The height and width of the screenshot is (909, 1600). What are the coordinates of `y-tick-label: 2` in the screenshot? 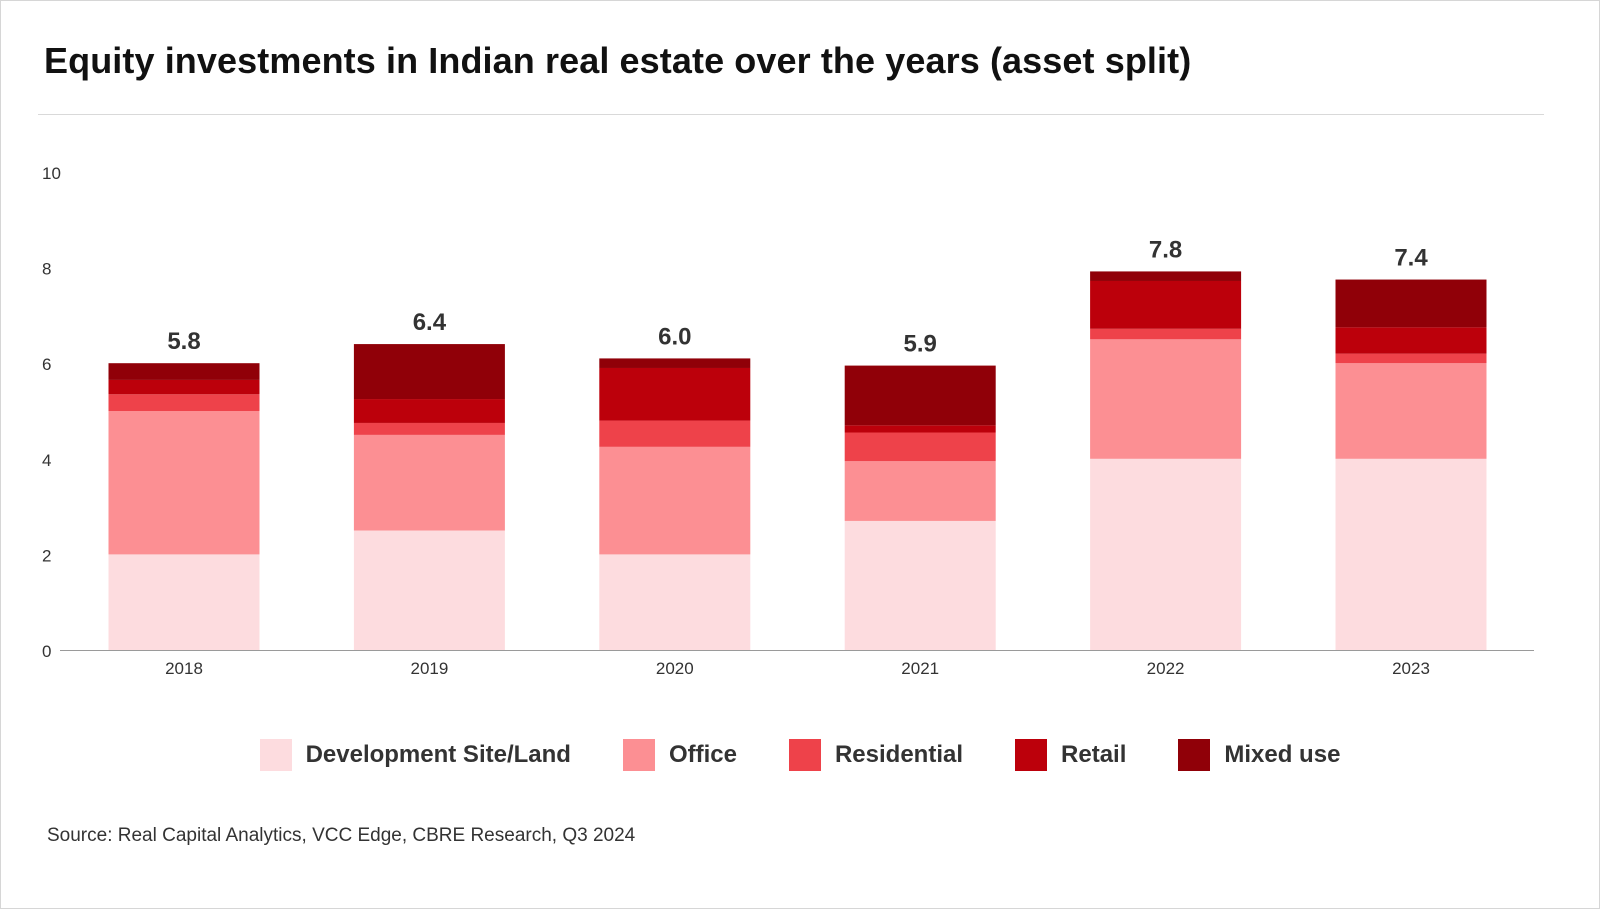 It's located at (46, 555).